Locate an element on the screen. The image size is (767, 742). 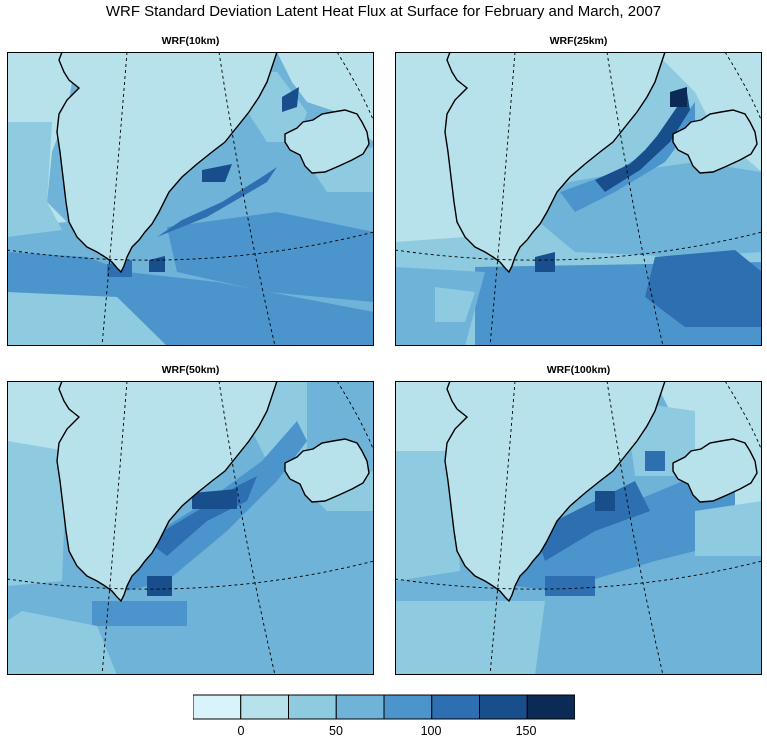
colorbar-tick-label: 0 is located at coordinates (241, 731).